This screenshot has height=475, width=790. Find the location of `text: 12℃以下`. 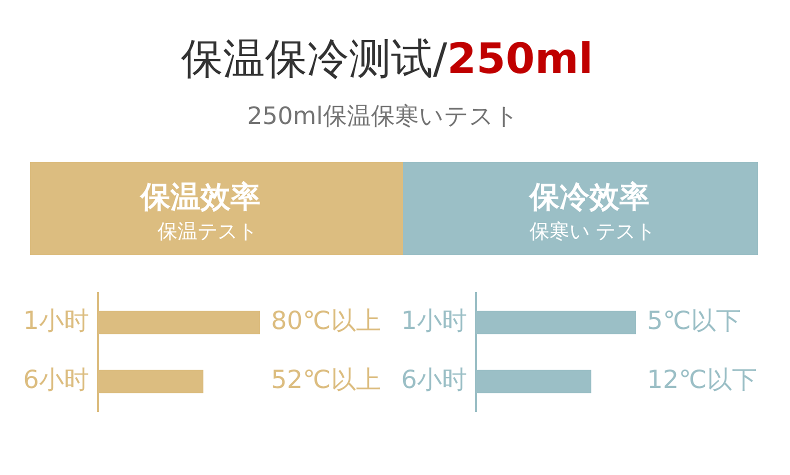

text: 12℃以下 is located at coordinates (702, 379).